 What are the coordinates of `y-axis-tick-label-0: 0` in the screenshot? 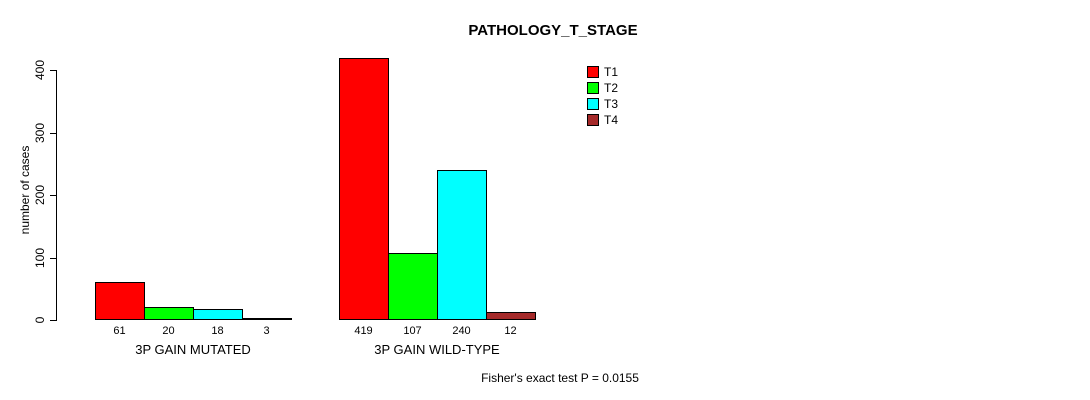 It's located at (40, 320).